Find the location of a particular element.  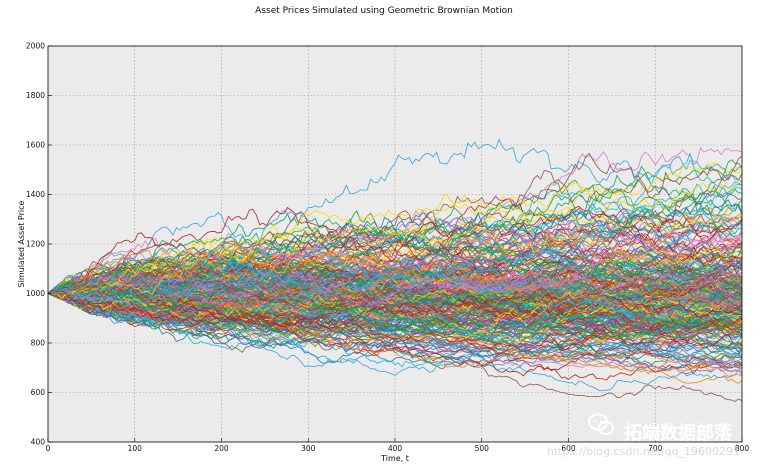

y-tick-label: 1000 is located at coordinates (35, 293).